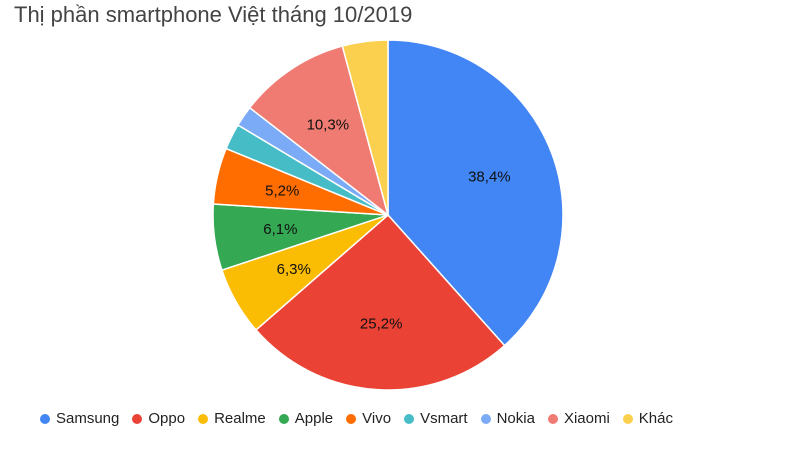  What do you see at coordinates (167, 418) in the screenshot?
I see `legend-label: Oppo` at bounding box center [167, 418].